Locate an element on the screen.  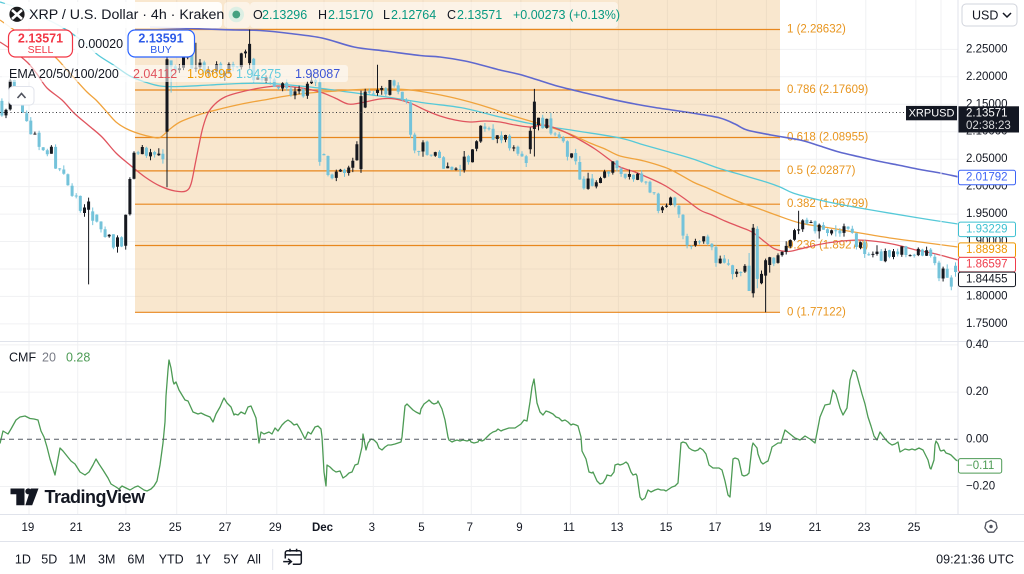
svg-text: 5Y is located at coordinates (231, 560).